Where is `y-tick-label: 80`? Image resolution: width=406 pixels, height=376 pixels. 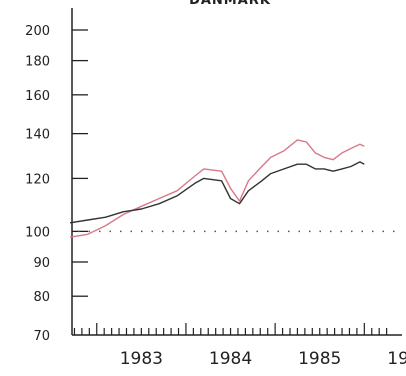
y-tick-label: 80 is located at coordinates (41, 297).